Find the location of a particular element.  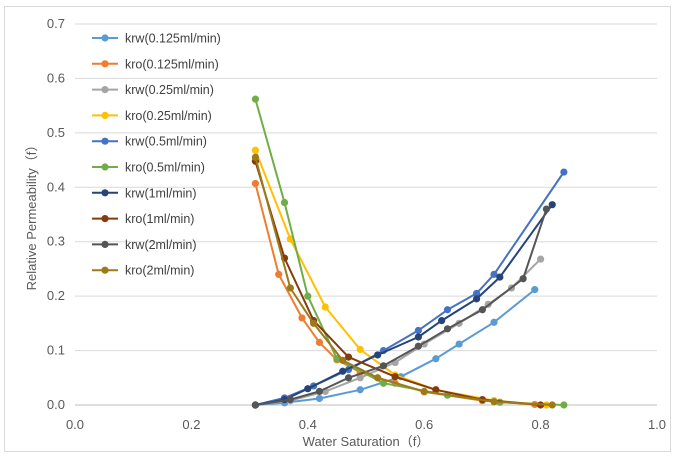

legend-entry: kro(0.25ml/min) is located at coordinates (152, 116).